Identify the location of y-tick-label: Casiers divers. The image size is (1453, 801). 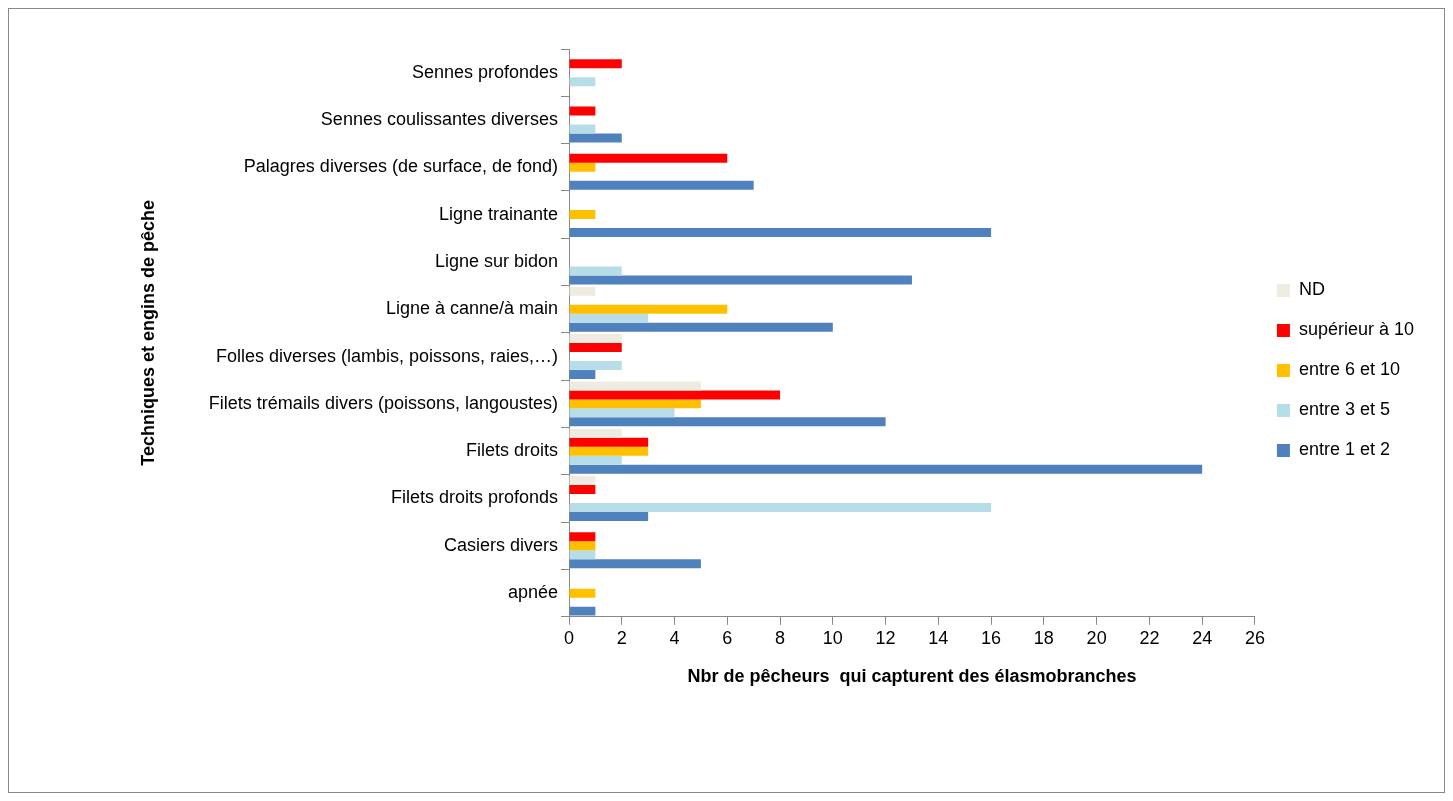
(500, 544).